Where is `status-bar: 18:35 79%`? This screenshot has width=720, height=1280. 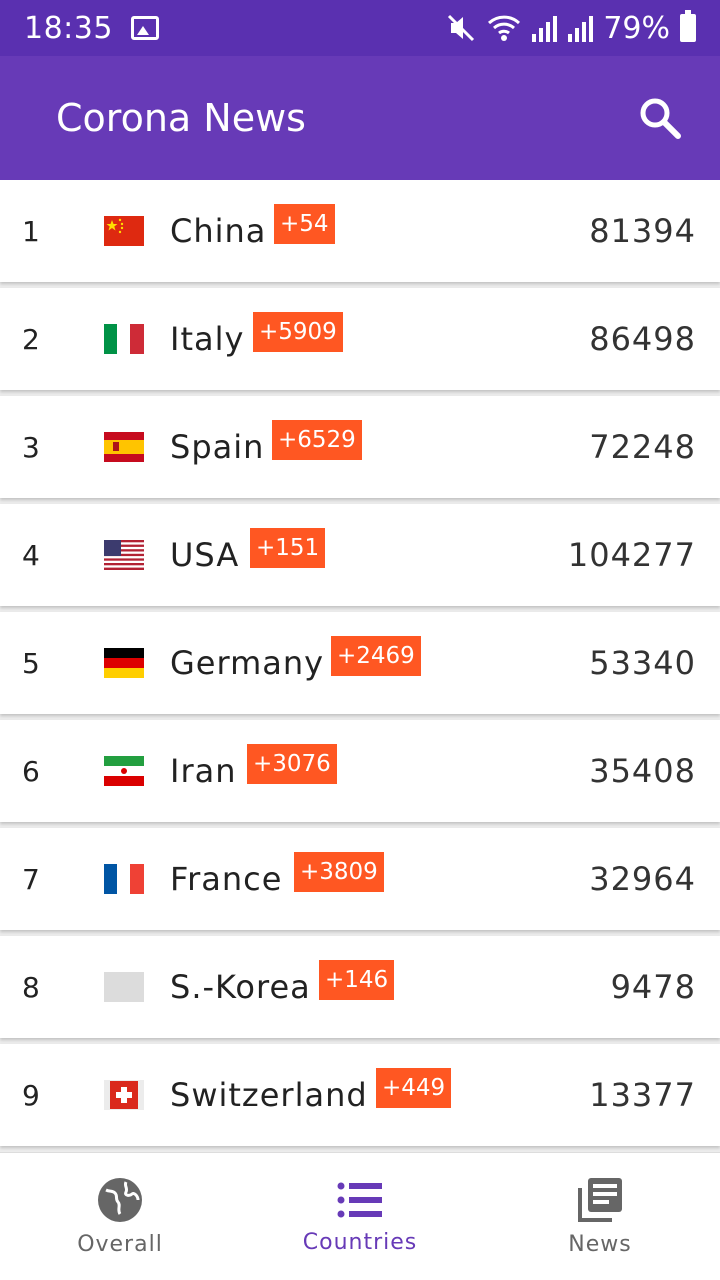 status-bar: 18:35 79% is located at coordinates (360, 28).